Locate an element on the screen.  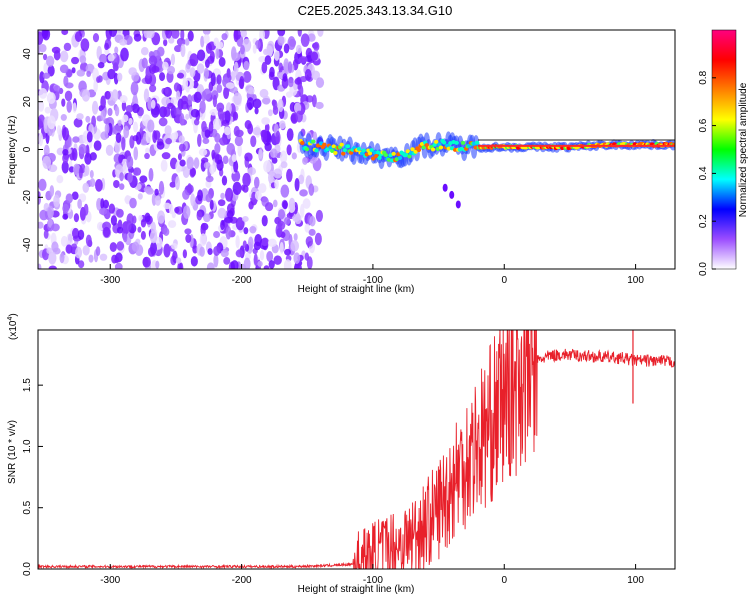
y-tick-label: 1.5 is located at coordinates (27, 385).